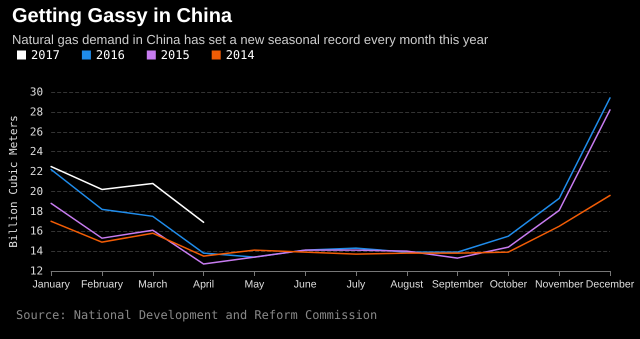  What do you see at coordinates (37, 171) in the screenshot?
I see `y-tick-label: 22` at bounding box center [37, 171].